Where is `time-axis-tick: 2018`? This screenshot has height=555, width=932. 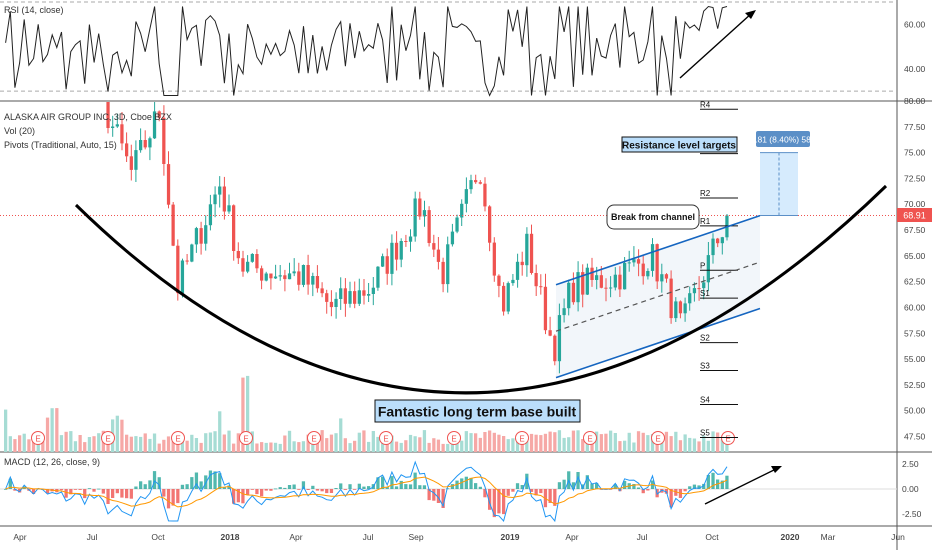 time-axis-tick: 2018 is located at coordinates (230, 537).